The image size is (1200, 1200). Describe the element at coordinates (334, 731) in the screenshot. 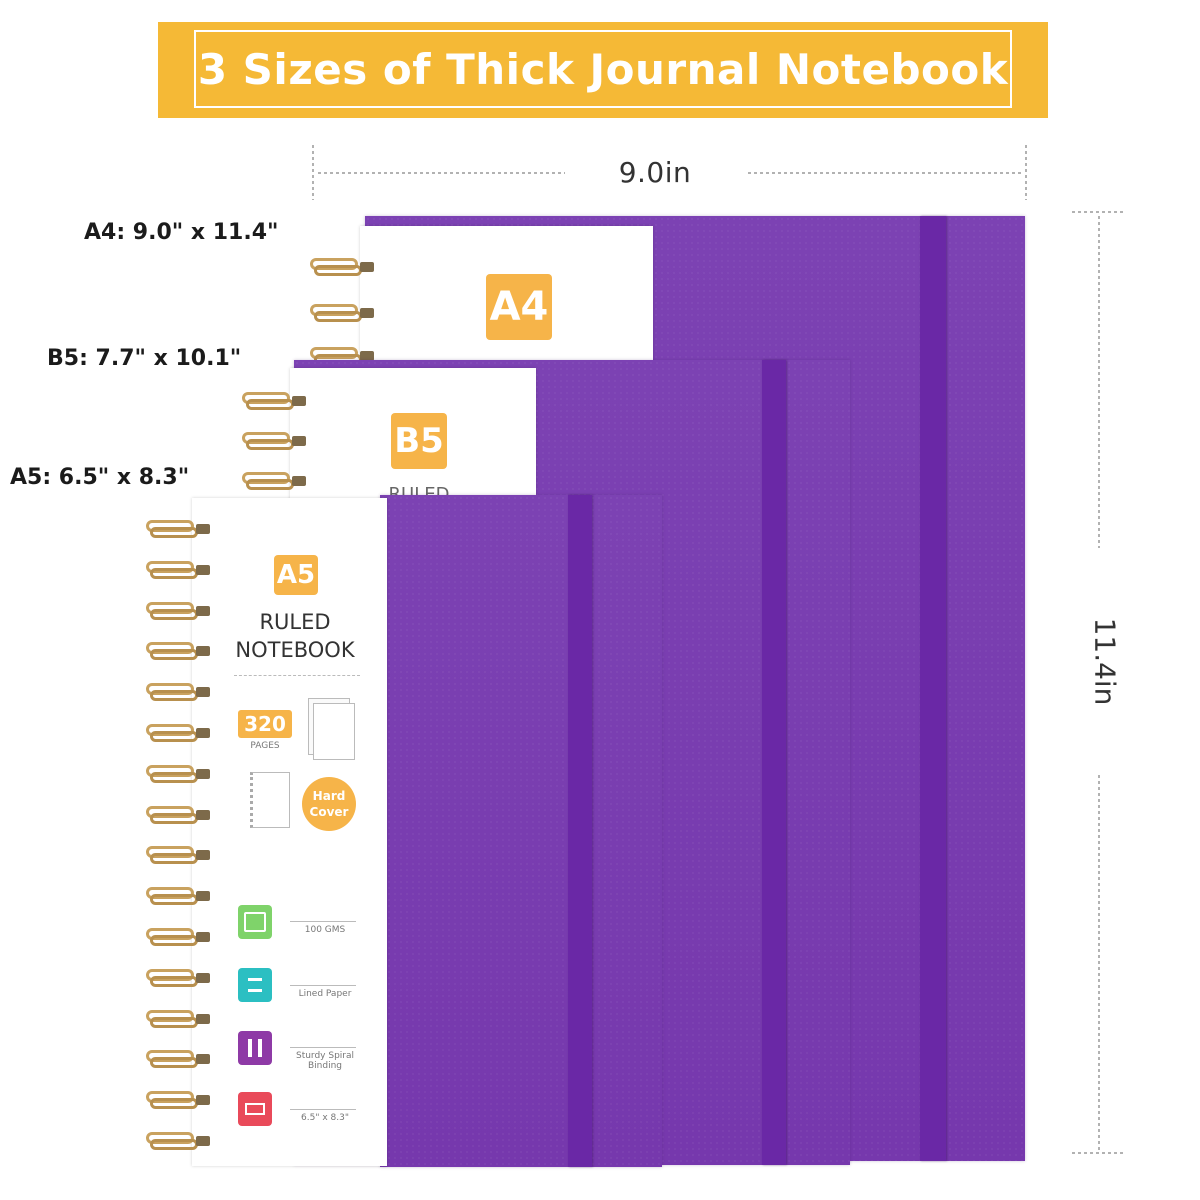

I see `pages-stack-icon` at that location.